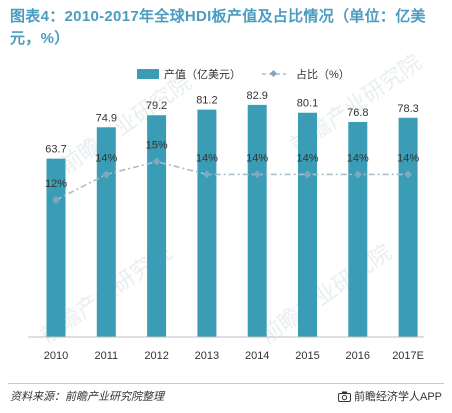 This screenshot has height=413, width=452. What do you see at coordinates (207, 356) in the screenshot?
I see `x-tick-label: 2013` at bounding box center [207, 356].